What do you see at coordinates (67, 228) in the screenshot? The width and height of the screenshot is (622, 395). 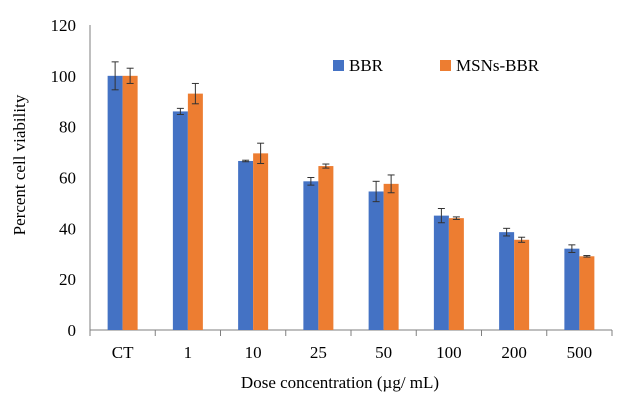 I see `y-tick-label: 40` at bounding box center [67, 228].